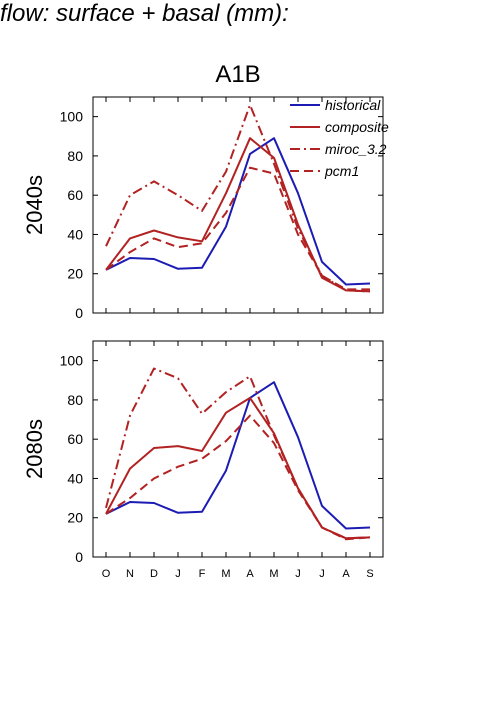  What do you see at coordinates (202, 574) in the screenshot?
I see `x-tick-label: F` at bounding box center [202, 574].